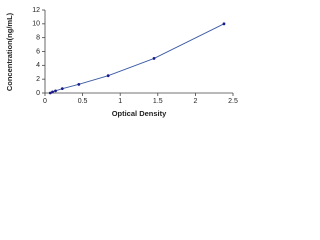 The width and height of the screenshot is (320, 240). I want to click on y-tick-label: 4, so click(38, 65).